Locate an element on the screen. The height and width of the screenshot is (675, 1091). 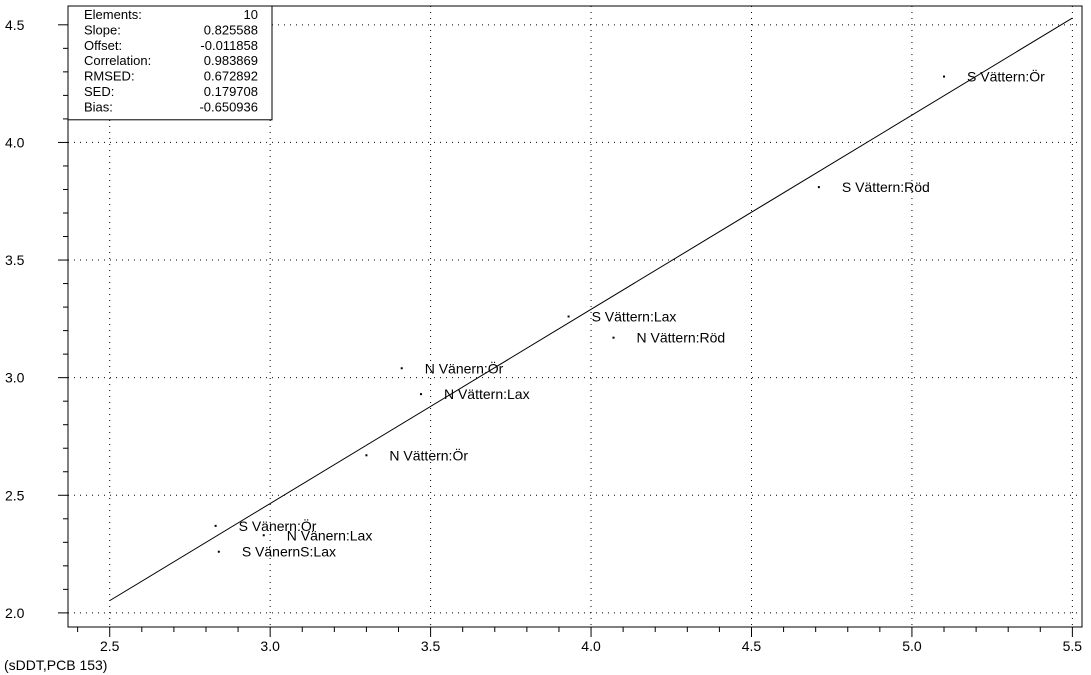
y-tick-label: 2.0 is located at coordinates (15, 613).